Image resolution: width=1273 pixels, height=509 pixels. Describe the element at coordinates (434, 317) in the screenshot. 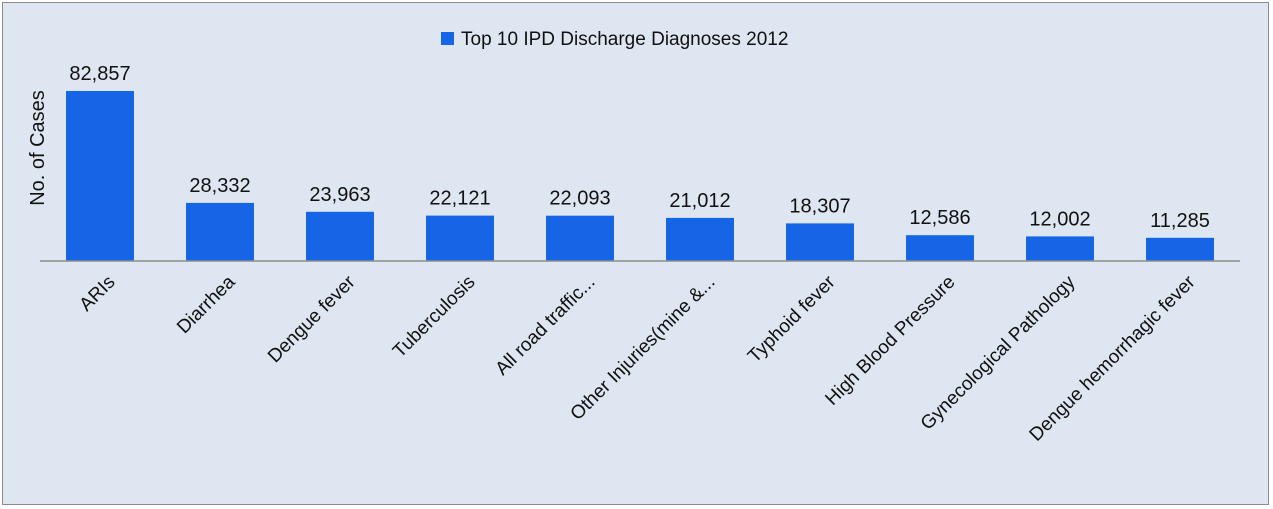

I see `category-label: Tuberculosis` at that location.